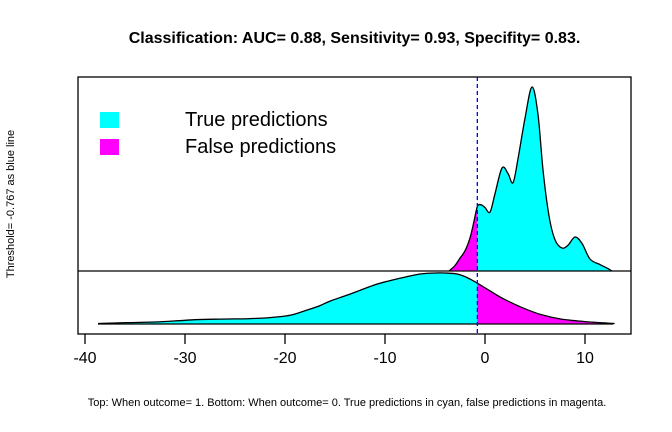 The height and width of the screenshot is (432, 672). What do you see at coordinates (256, 120) in the screenshot?
I see `legend-label-true: True predictions` at bounding box center [256, 120].